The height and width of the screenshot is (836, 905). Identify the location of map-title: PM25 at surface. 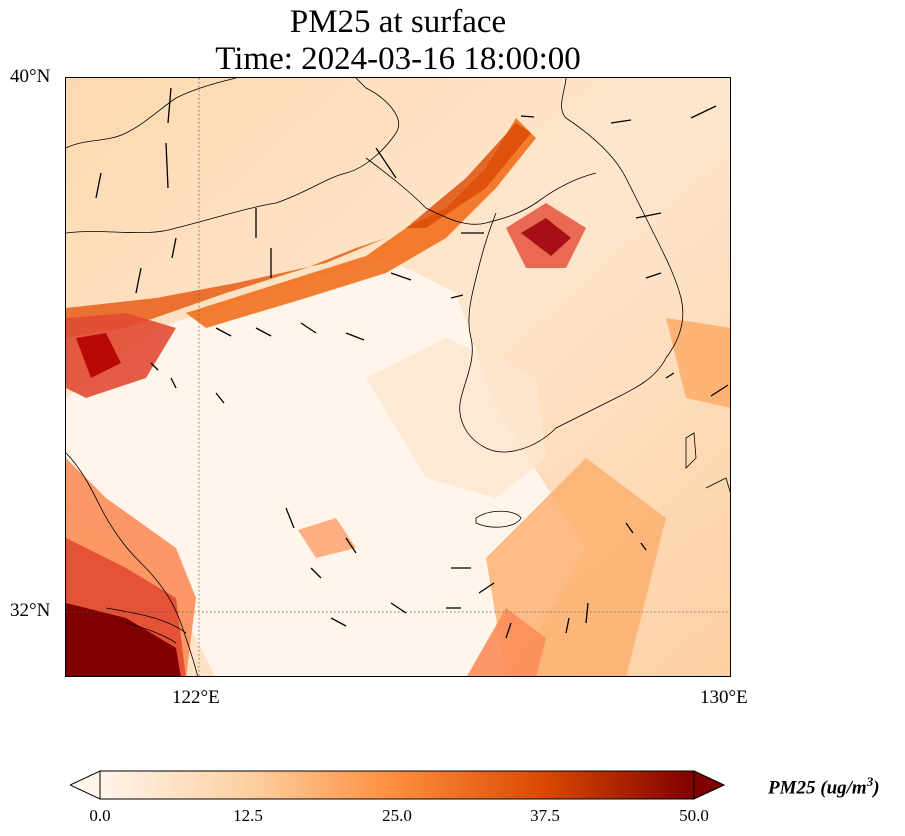
(398, 22).